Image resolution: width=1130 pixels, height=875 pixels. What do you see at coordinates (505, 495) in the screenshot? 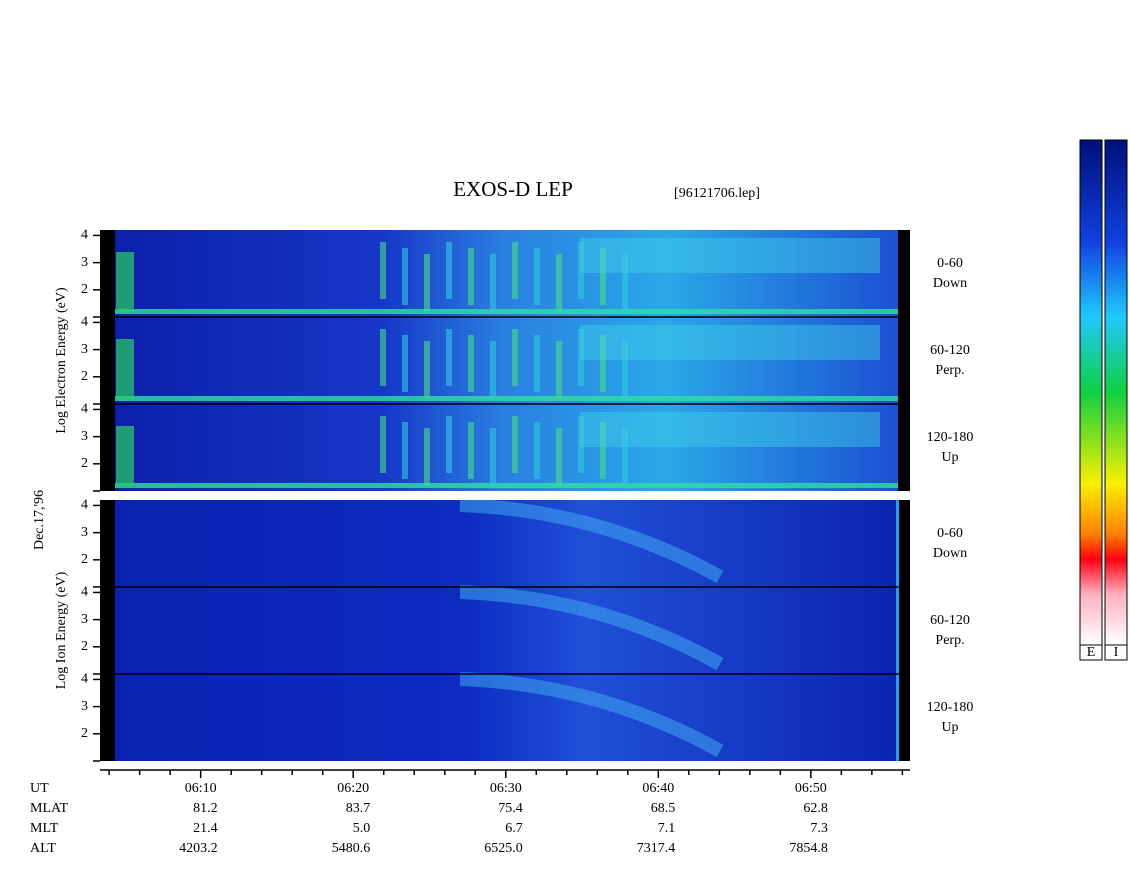
I see `group-gap` at bounding box center [505, 495].